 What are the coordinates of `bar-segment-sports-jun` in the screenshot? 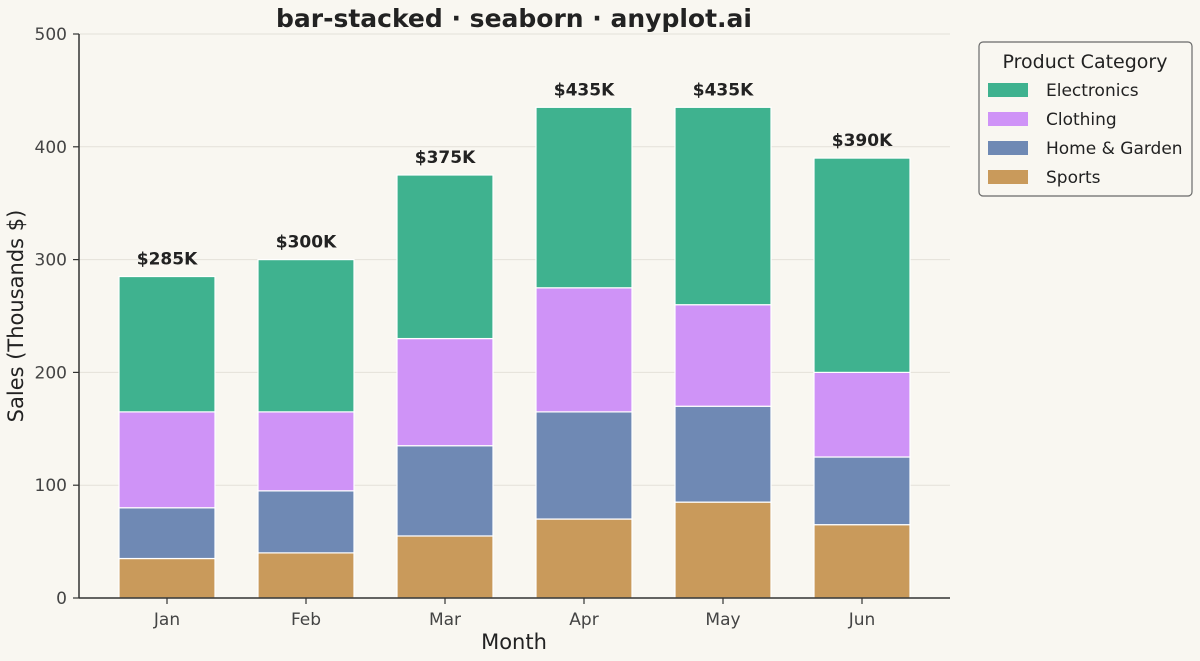 It's located at (862, 561).